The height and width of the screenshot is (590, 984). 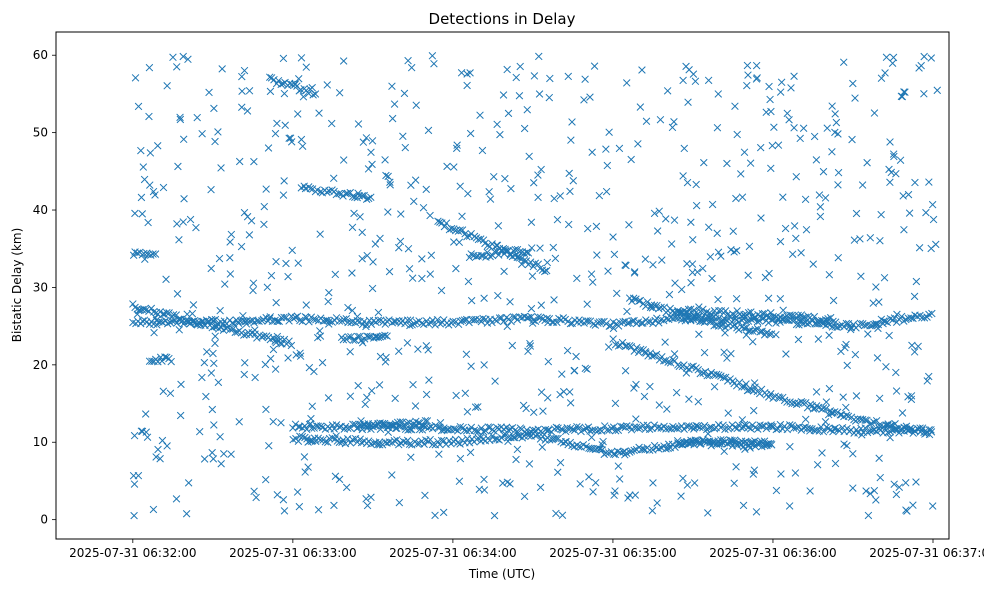 What do you see at coordinates (40, 133) in the screenshot?
I see `y-tick-label: 50` at bounding box center [40, 133].